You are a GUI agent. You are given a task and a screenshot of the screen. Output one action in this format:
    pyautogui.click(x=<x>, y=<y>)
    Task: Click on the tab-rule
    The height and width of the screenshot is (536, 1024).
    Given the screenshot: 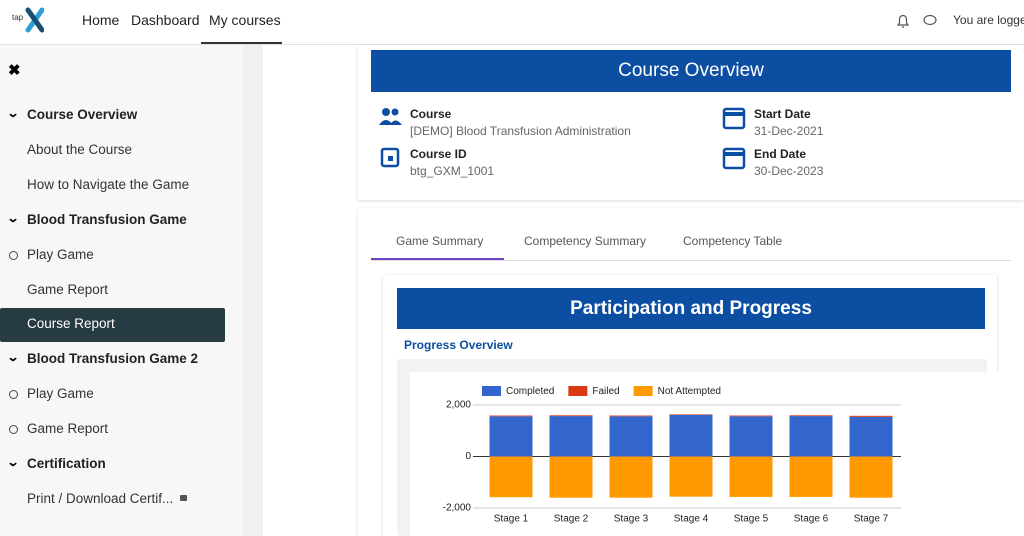 What is the action you would take?
    pyautogui.click(x=691, y=260)
    